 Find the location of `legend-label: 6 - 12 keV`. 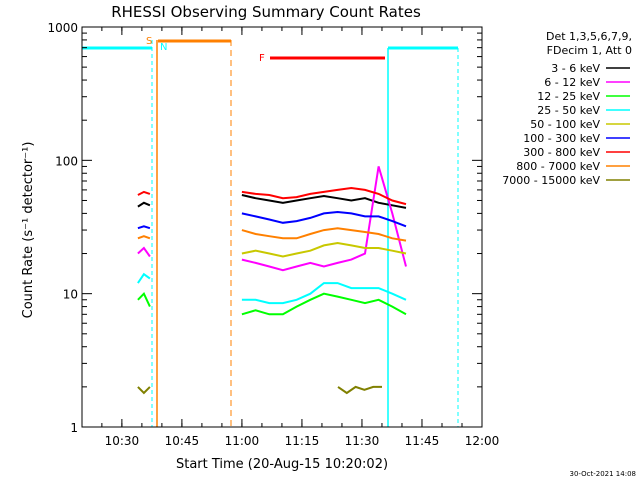

legend-label: 6 - 12 keV is located at coordinates (572, 82).